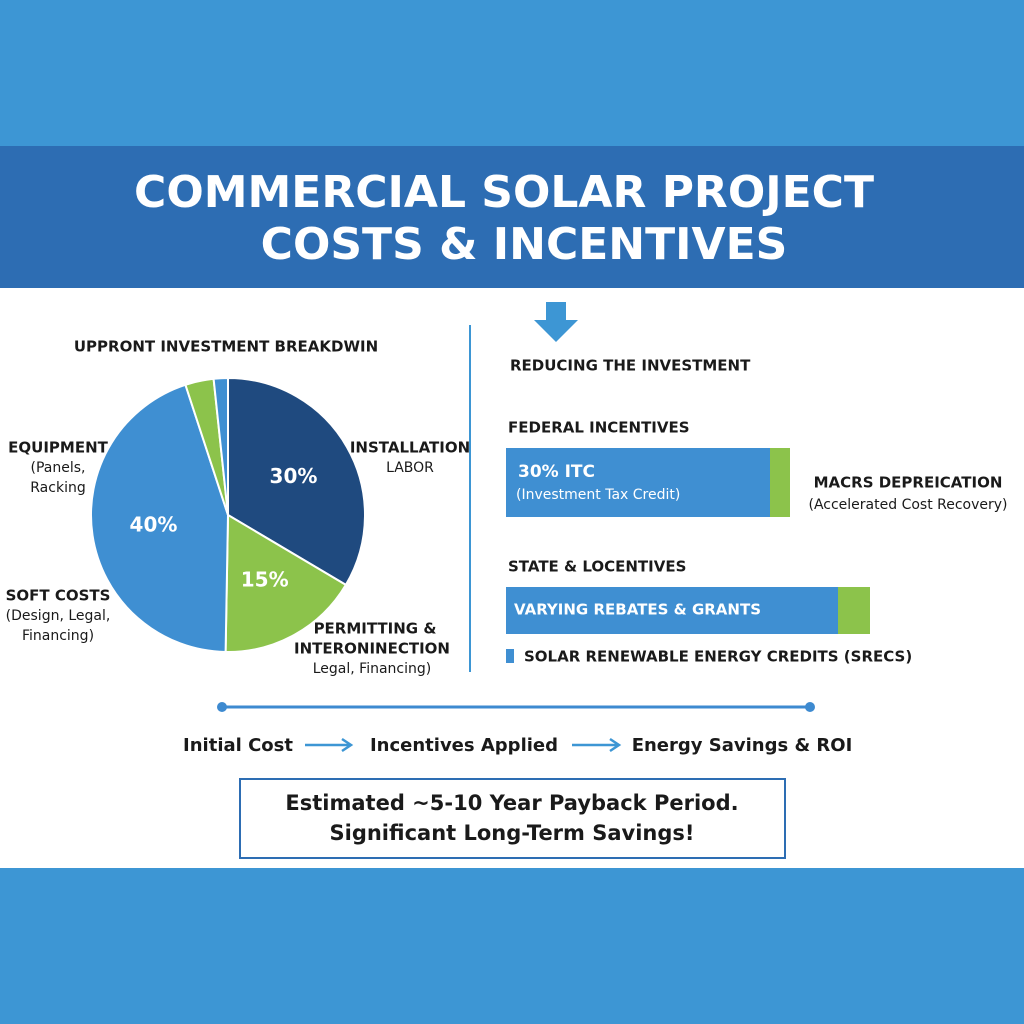 The width and height of the screenshot is (1024, 1024). Describe the element at coordinates (512, 833) in the screenshot. I see `summary-line: Significant Long-Term Savings!` at that location.